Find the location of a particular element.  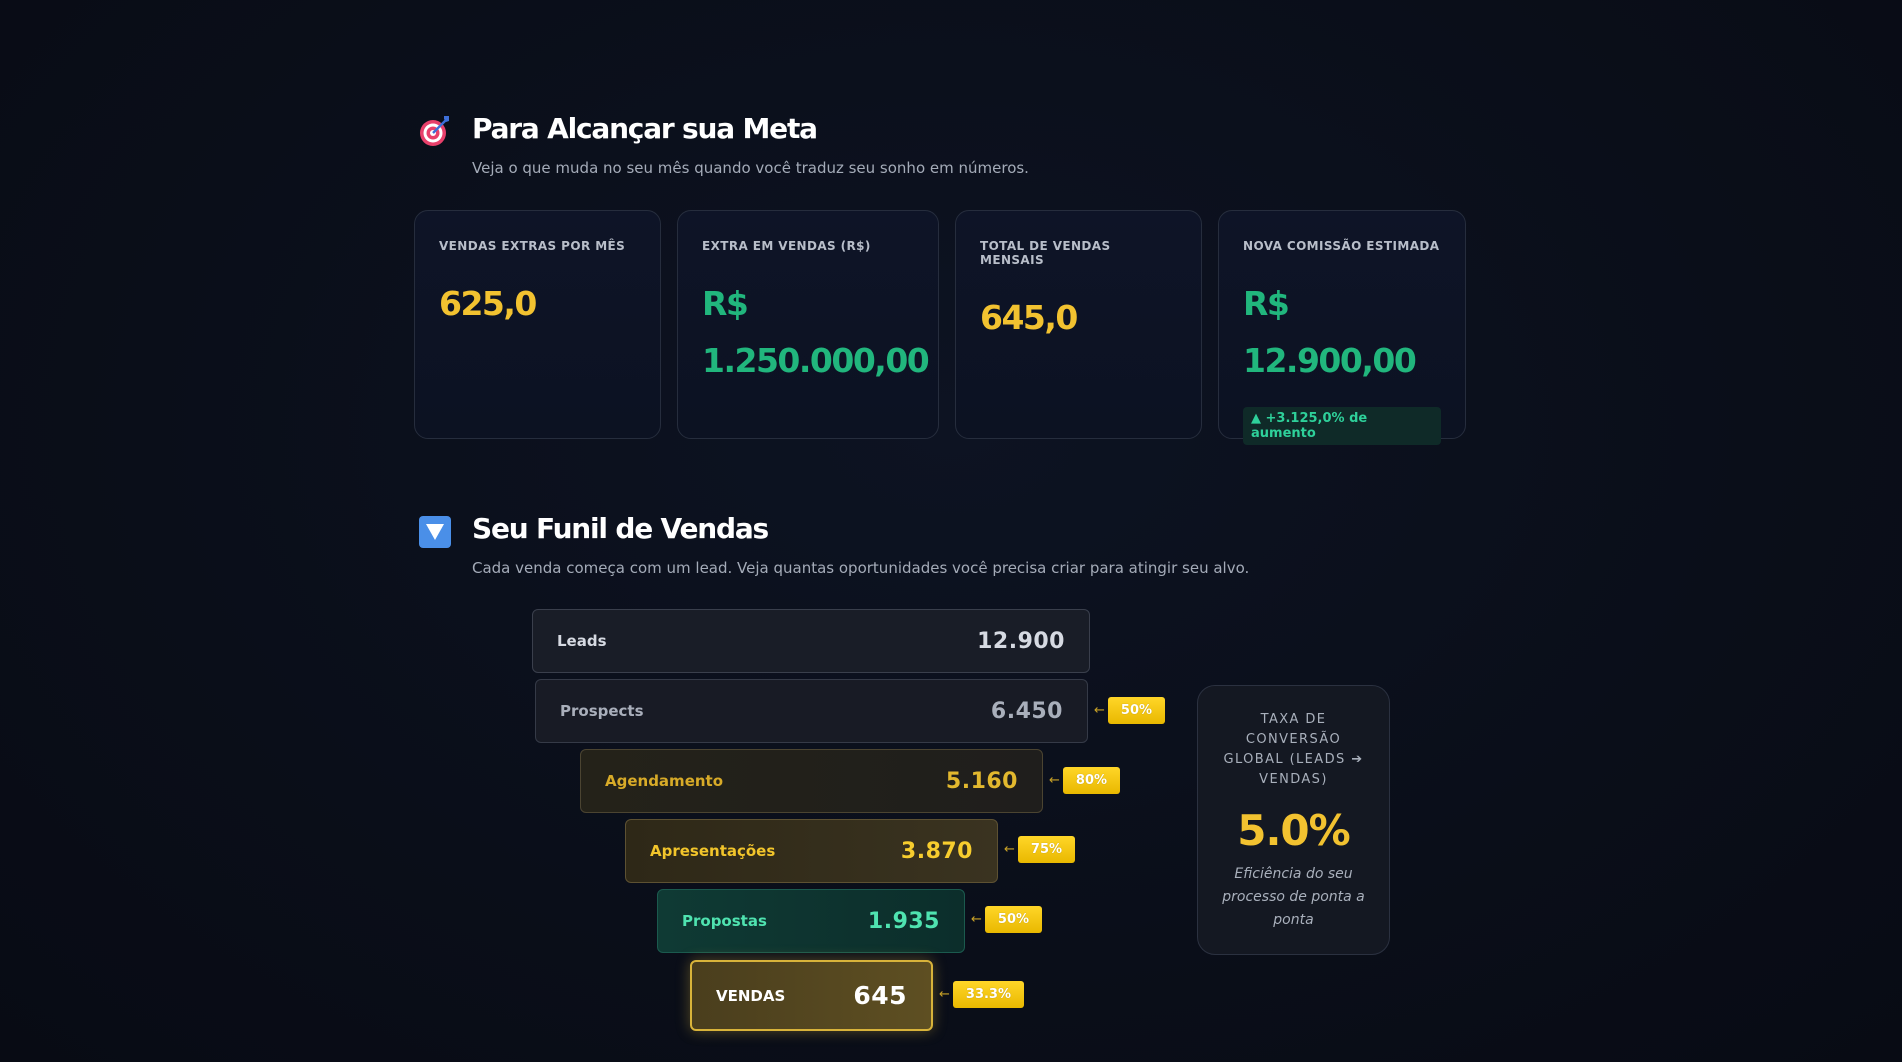

metric-label: TOTAL DE VENDAS MENSAIS is located at coordinates (1045, 253).